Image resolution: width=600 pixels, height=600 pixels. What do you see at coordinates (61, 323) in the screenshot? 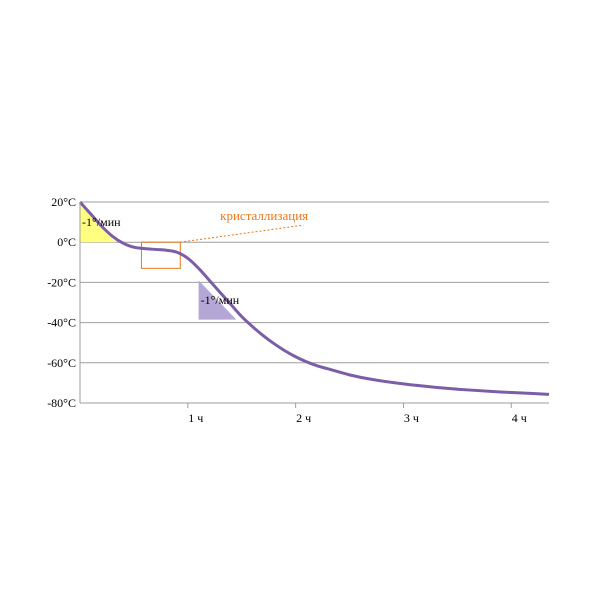
I see `y-tick-label: -40°C` at bounding box center [61, 323].